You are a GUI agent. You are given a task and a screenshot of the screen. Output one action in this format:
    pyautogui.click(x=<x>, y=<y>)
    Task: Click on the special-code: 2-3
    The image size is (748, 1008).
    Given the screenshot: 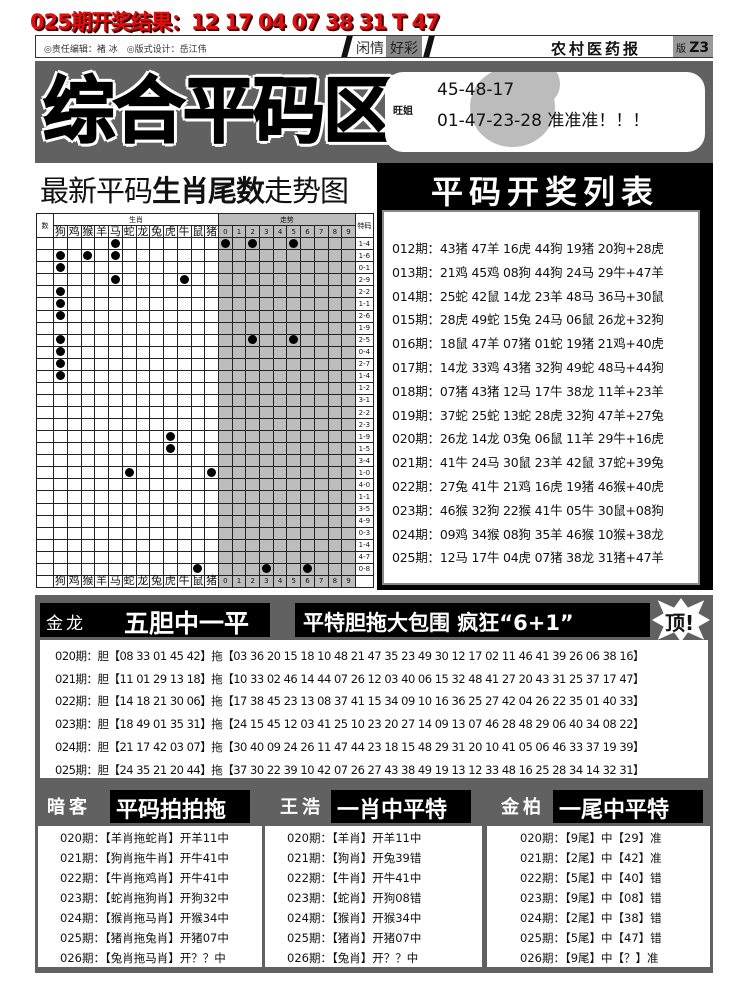 What is the action you would take?
    pyautogui.click(x=364, y=425)
    